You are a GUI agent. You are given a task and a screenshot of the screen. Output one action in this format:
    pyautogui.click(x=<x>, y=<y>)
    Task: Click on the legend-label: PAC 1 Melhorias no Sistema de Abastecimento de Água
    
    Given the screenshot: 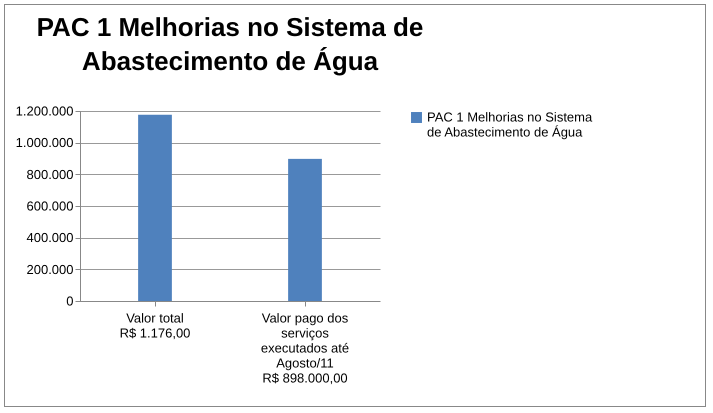 What is the action you would take?
    pyautogui.click(x=510, y=125)
    